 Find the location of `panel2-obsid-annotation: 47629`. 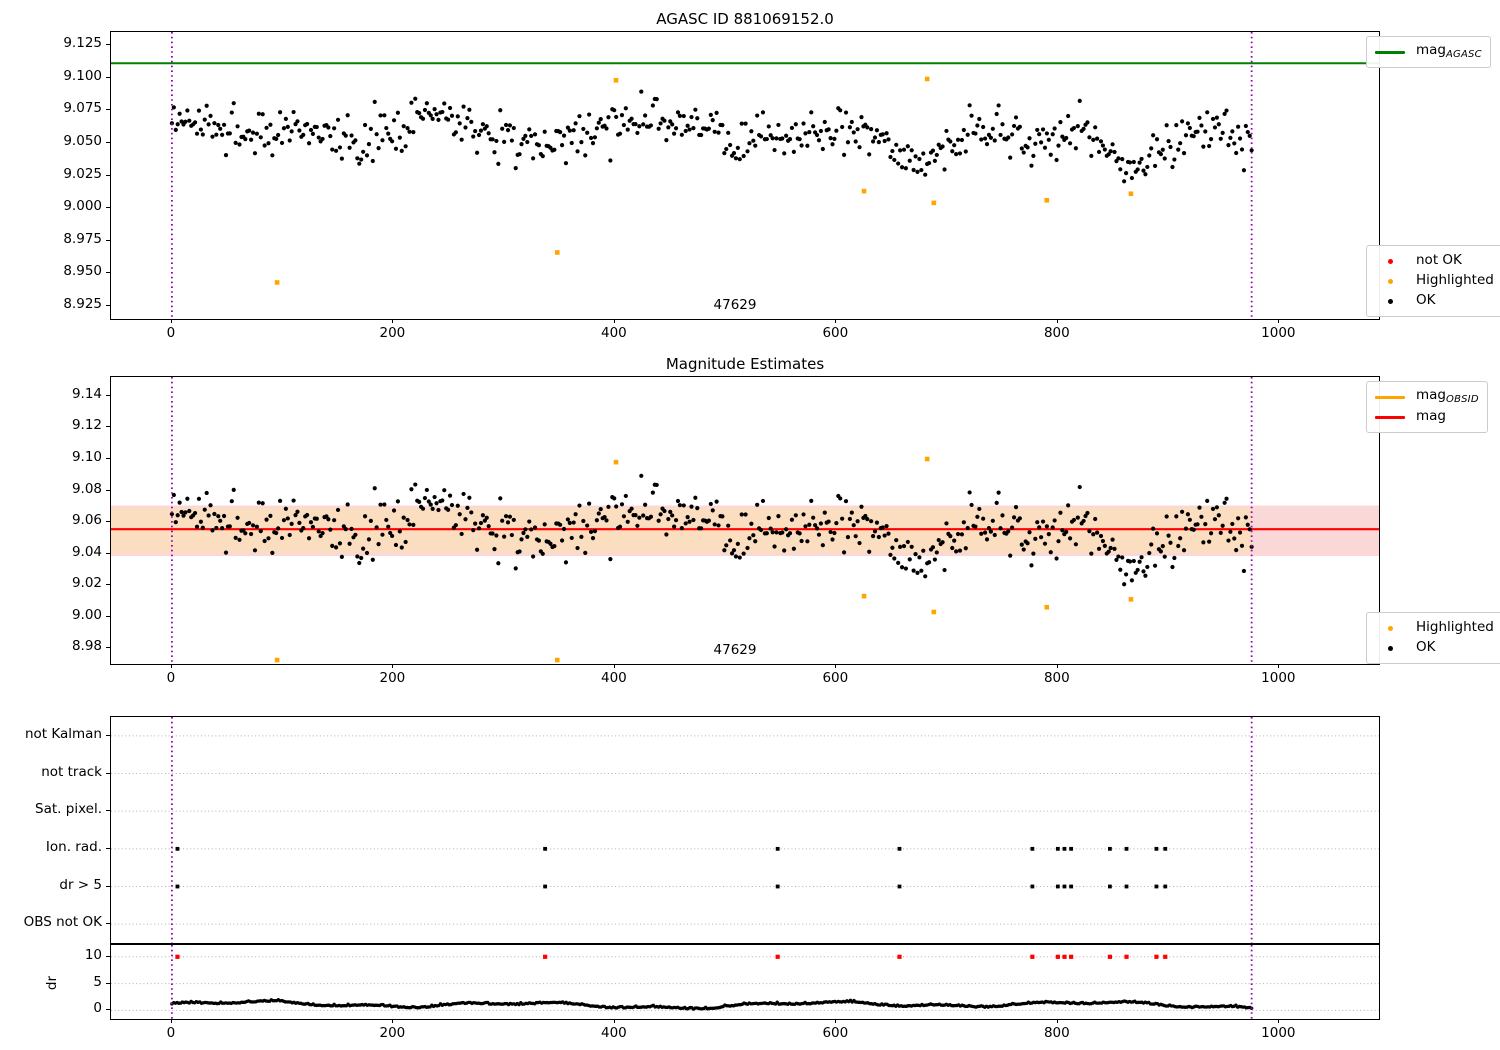

panel2-obsid-annotation: 47629 is located at coordinates (735, 650).